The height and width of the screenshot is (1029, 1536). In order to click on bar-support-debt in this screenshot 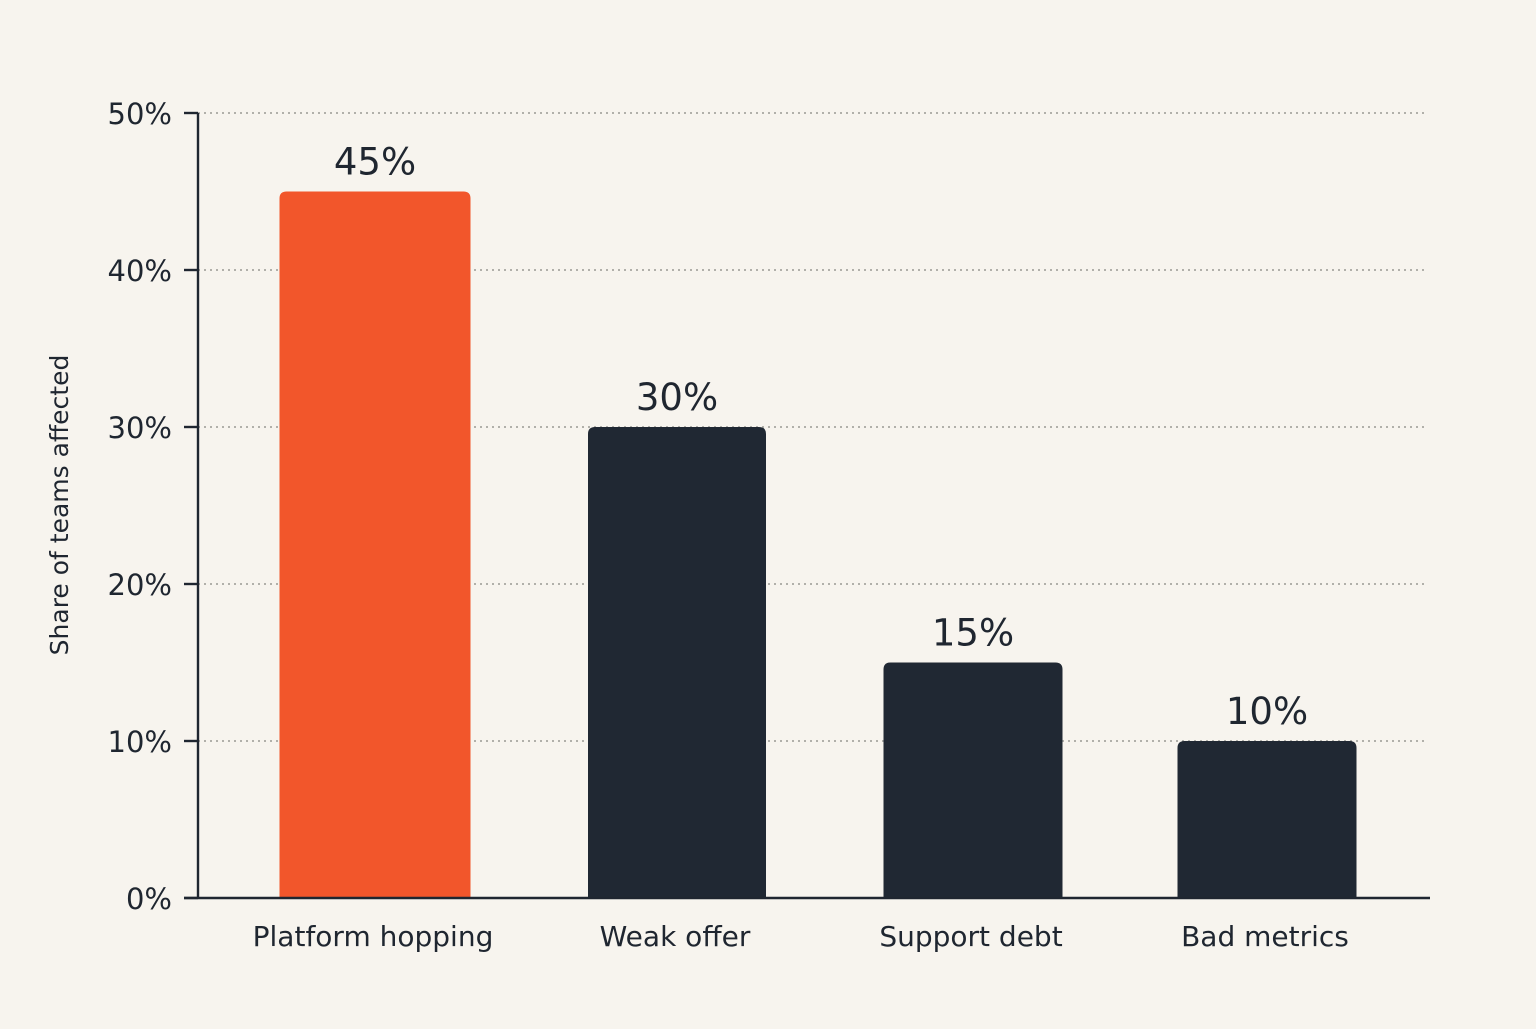, I will do `click(973, 780)`.